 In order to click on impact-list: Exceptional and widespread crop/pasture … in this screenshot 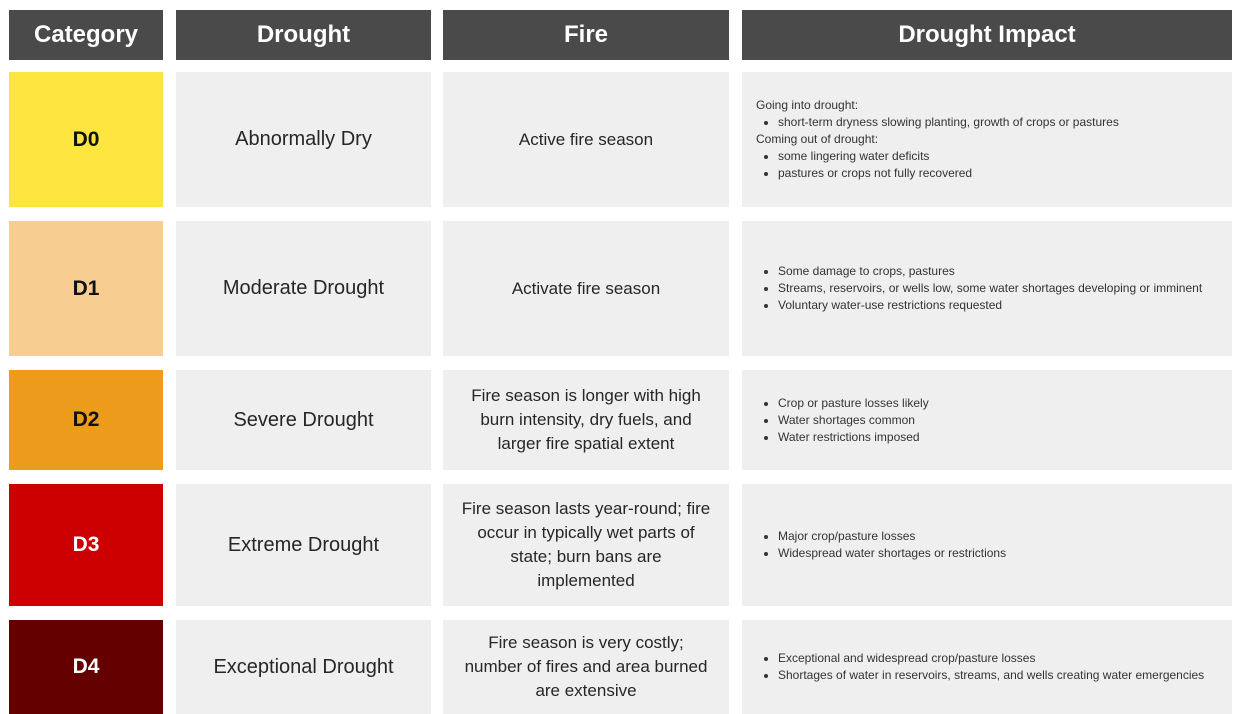, I will do `click(988, 667)`.